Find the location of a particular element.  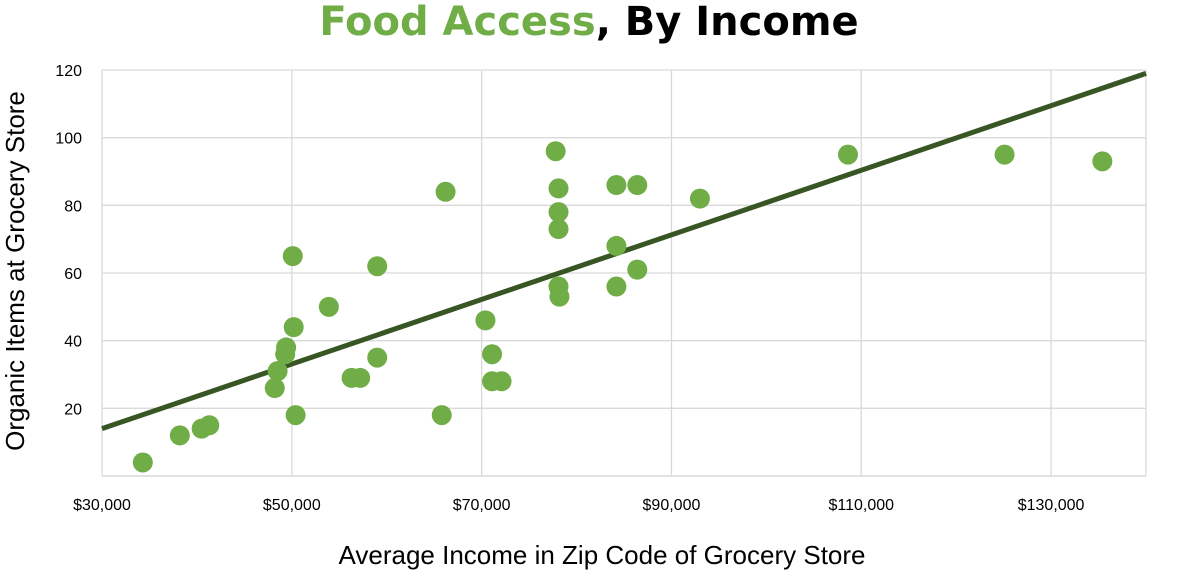

x-tick-label: $110,000 is located at coordinates (861, 505).